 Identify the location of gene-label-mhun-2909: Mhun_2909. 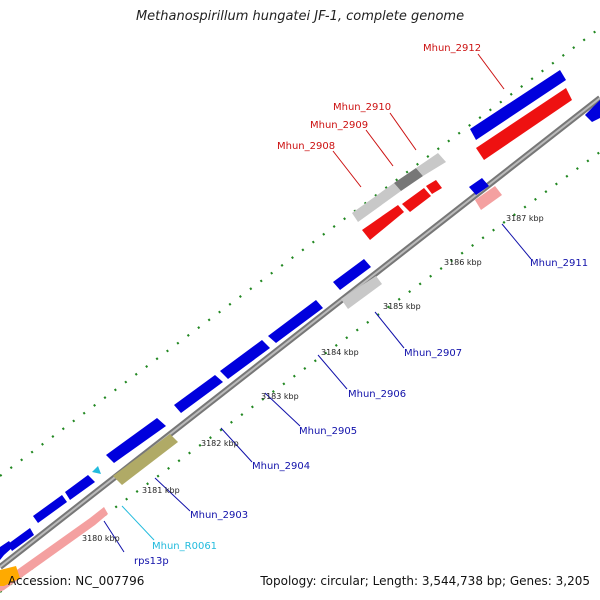
(339, 125).